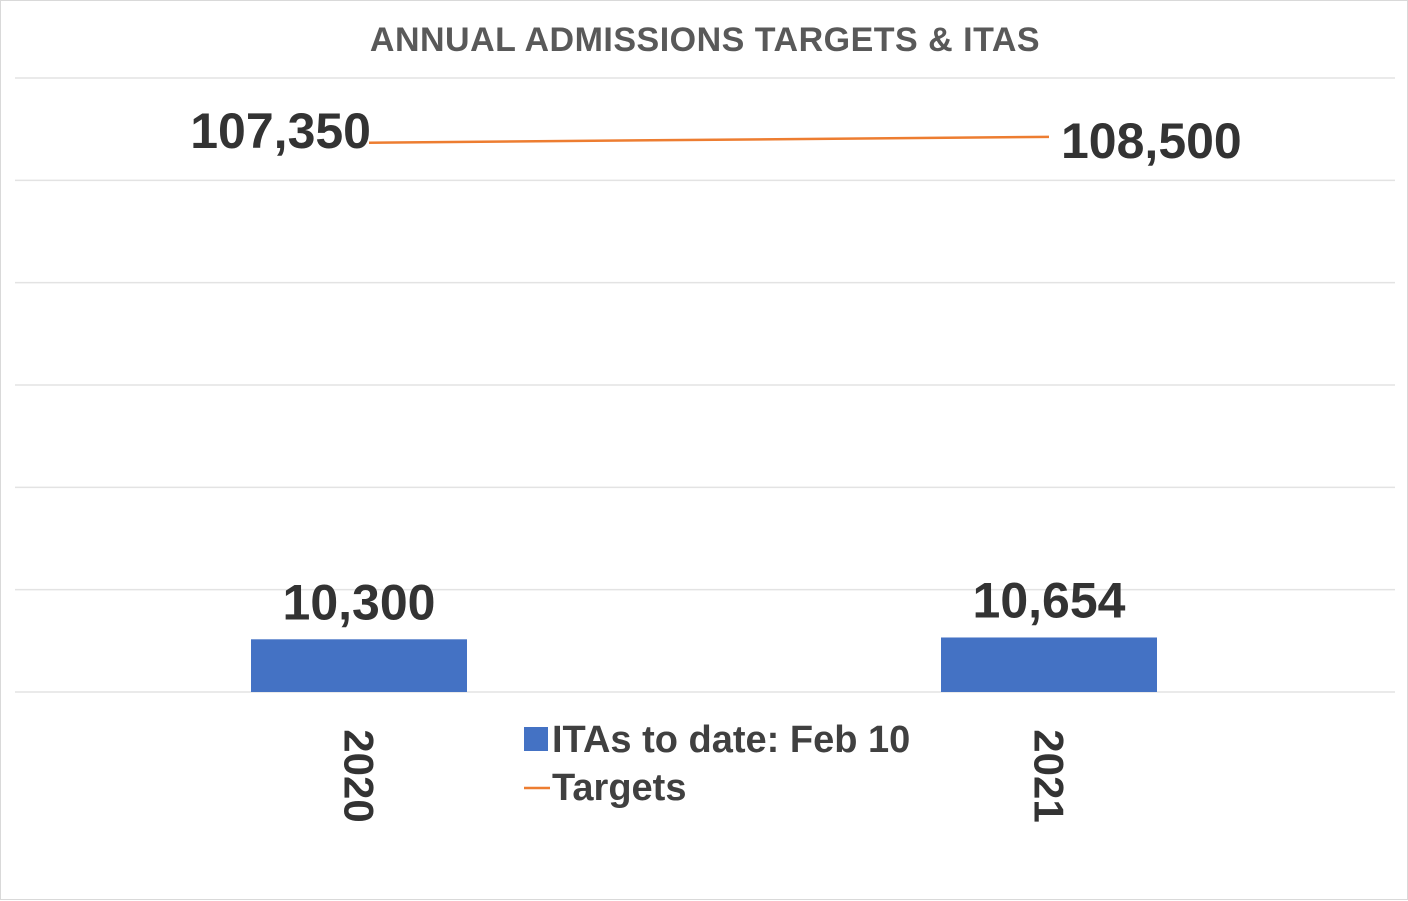 This screenshot has height=901, width=1408. I want to click on bar-2020, so click(359, 665).